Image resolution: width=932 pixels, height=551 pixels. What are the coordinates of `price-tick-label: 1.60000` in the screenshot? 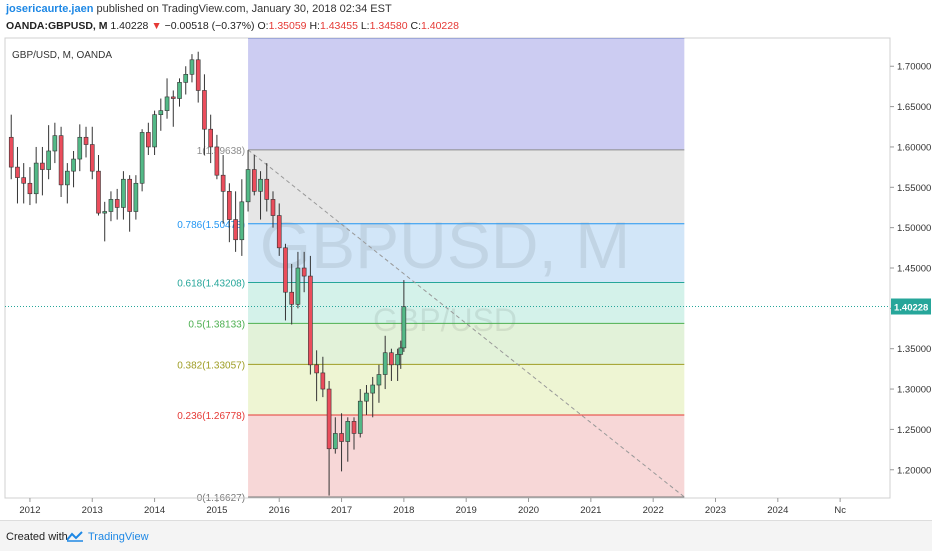 It's located at (914, 147).